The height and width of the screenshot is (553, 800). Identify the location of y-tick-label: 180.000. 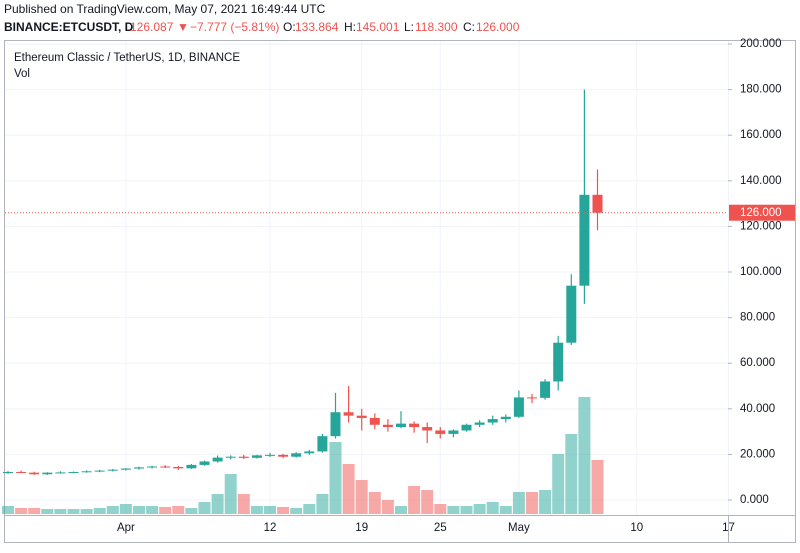
(761, 90).